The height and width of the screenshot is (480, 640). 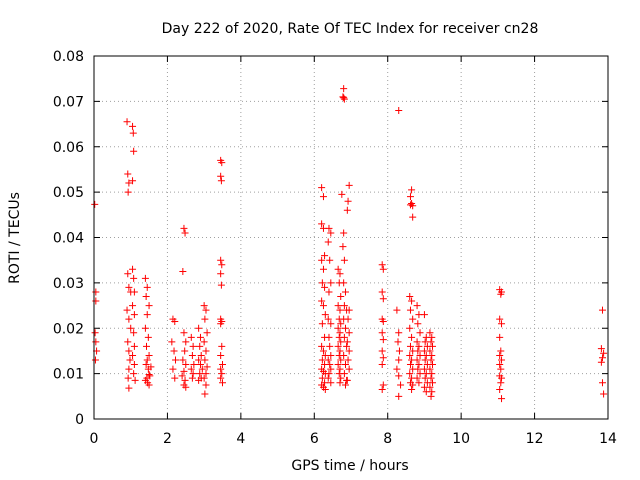 I want to click on y-axis-label: ROTI / TECUs, so click(x=15, y=238).